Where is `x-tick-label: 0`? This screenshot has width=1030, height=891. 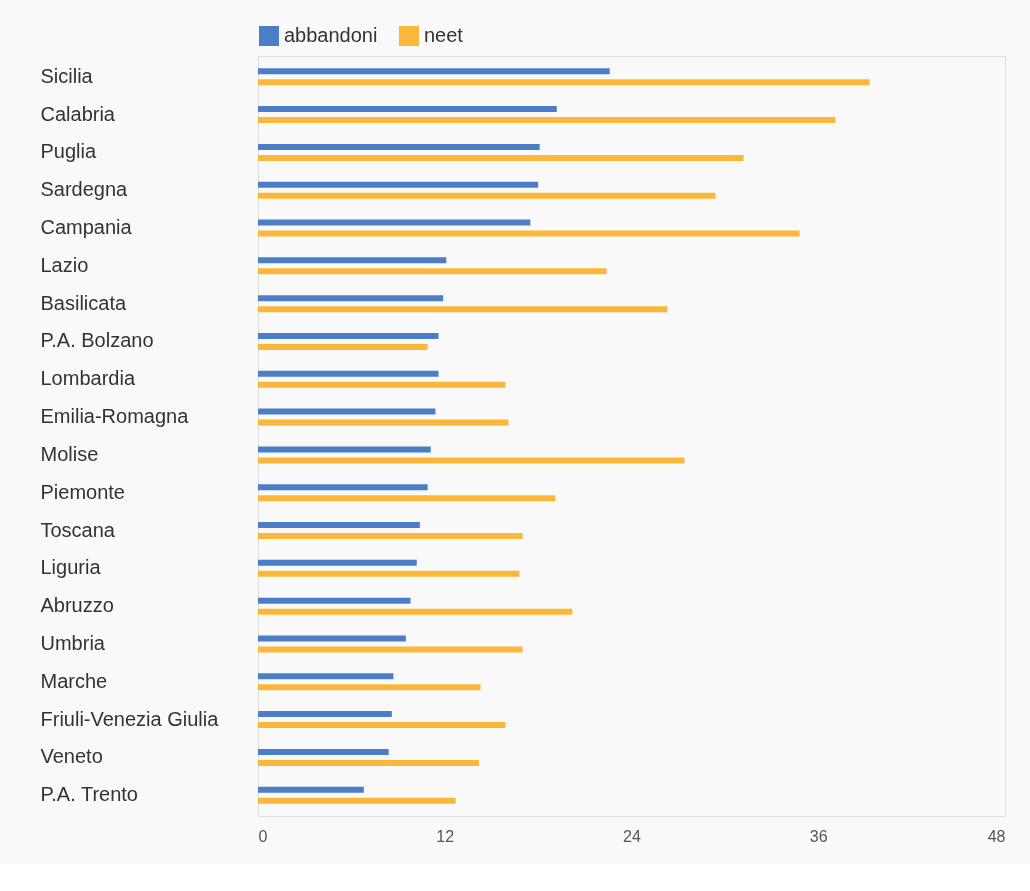
x-tick-label: 0 is located at coordinates (263, 836).